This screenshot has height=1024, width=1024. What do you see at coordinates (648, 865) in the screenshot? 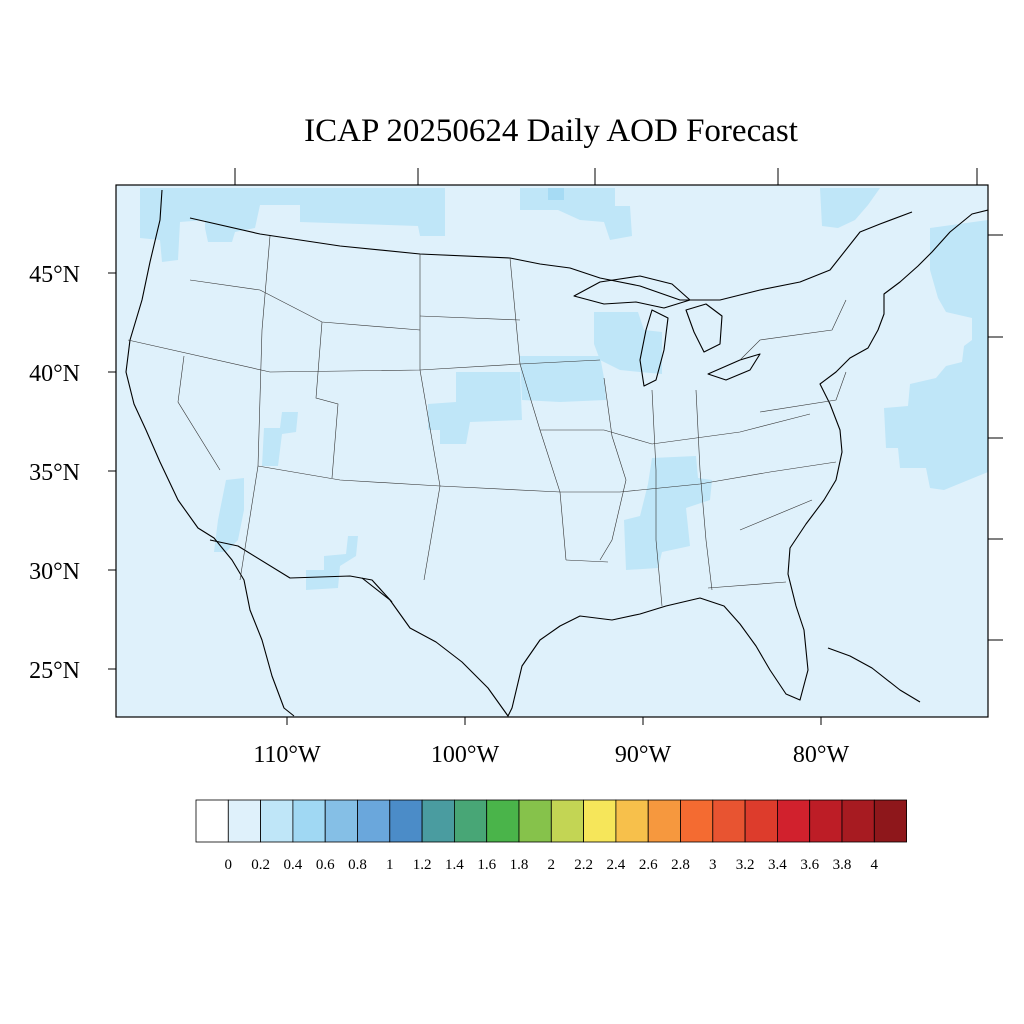
I see `colorbar-label: 2.6` at bounding box center [648, 865].